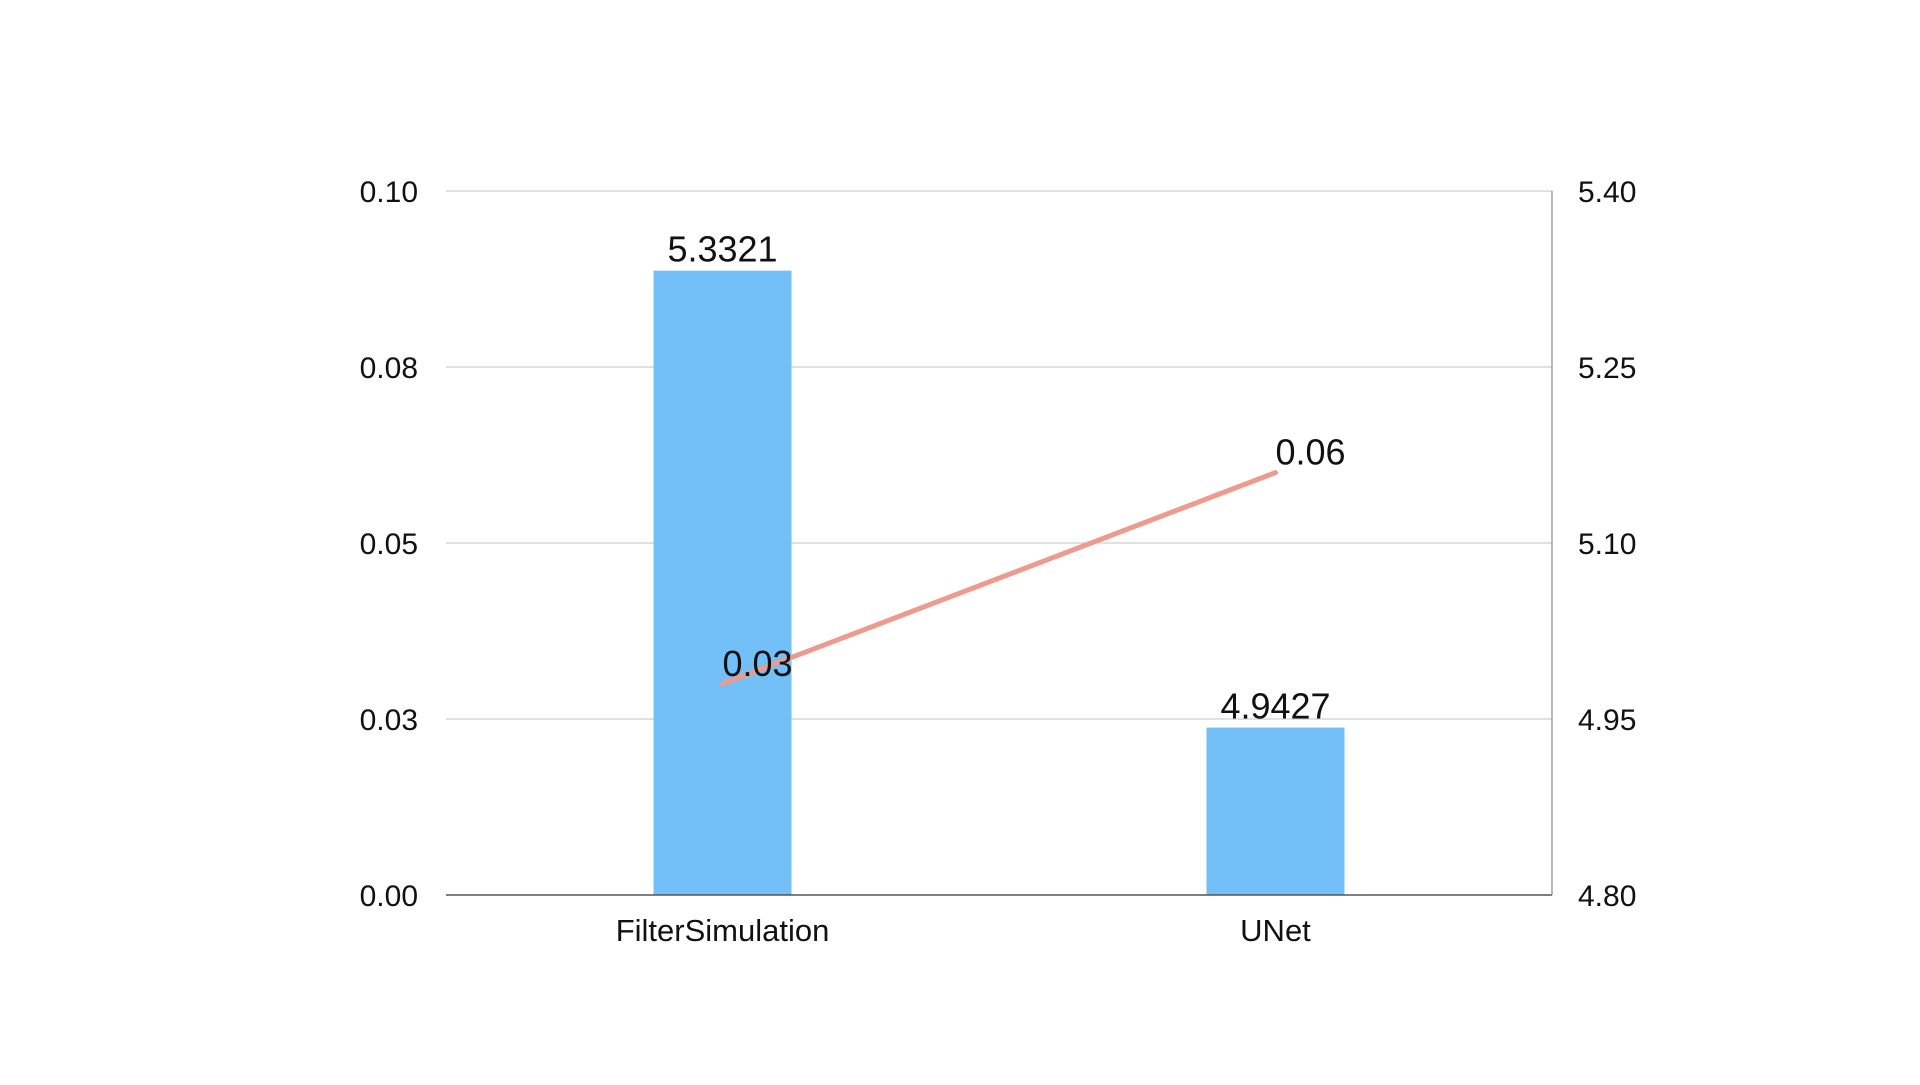 This screenshot has height=1085, width=1920. I want to click on bar-value-label: 4.9427, so click(1275, 706).